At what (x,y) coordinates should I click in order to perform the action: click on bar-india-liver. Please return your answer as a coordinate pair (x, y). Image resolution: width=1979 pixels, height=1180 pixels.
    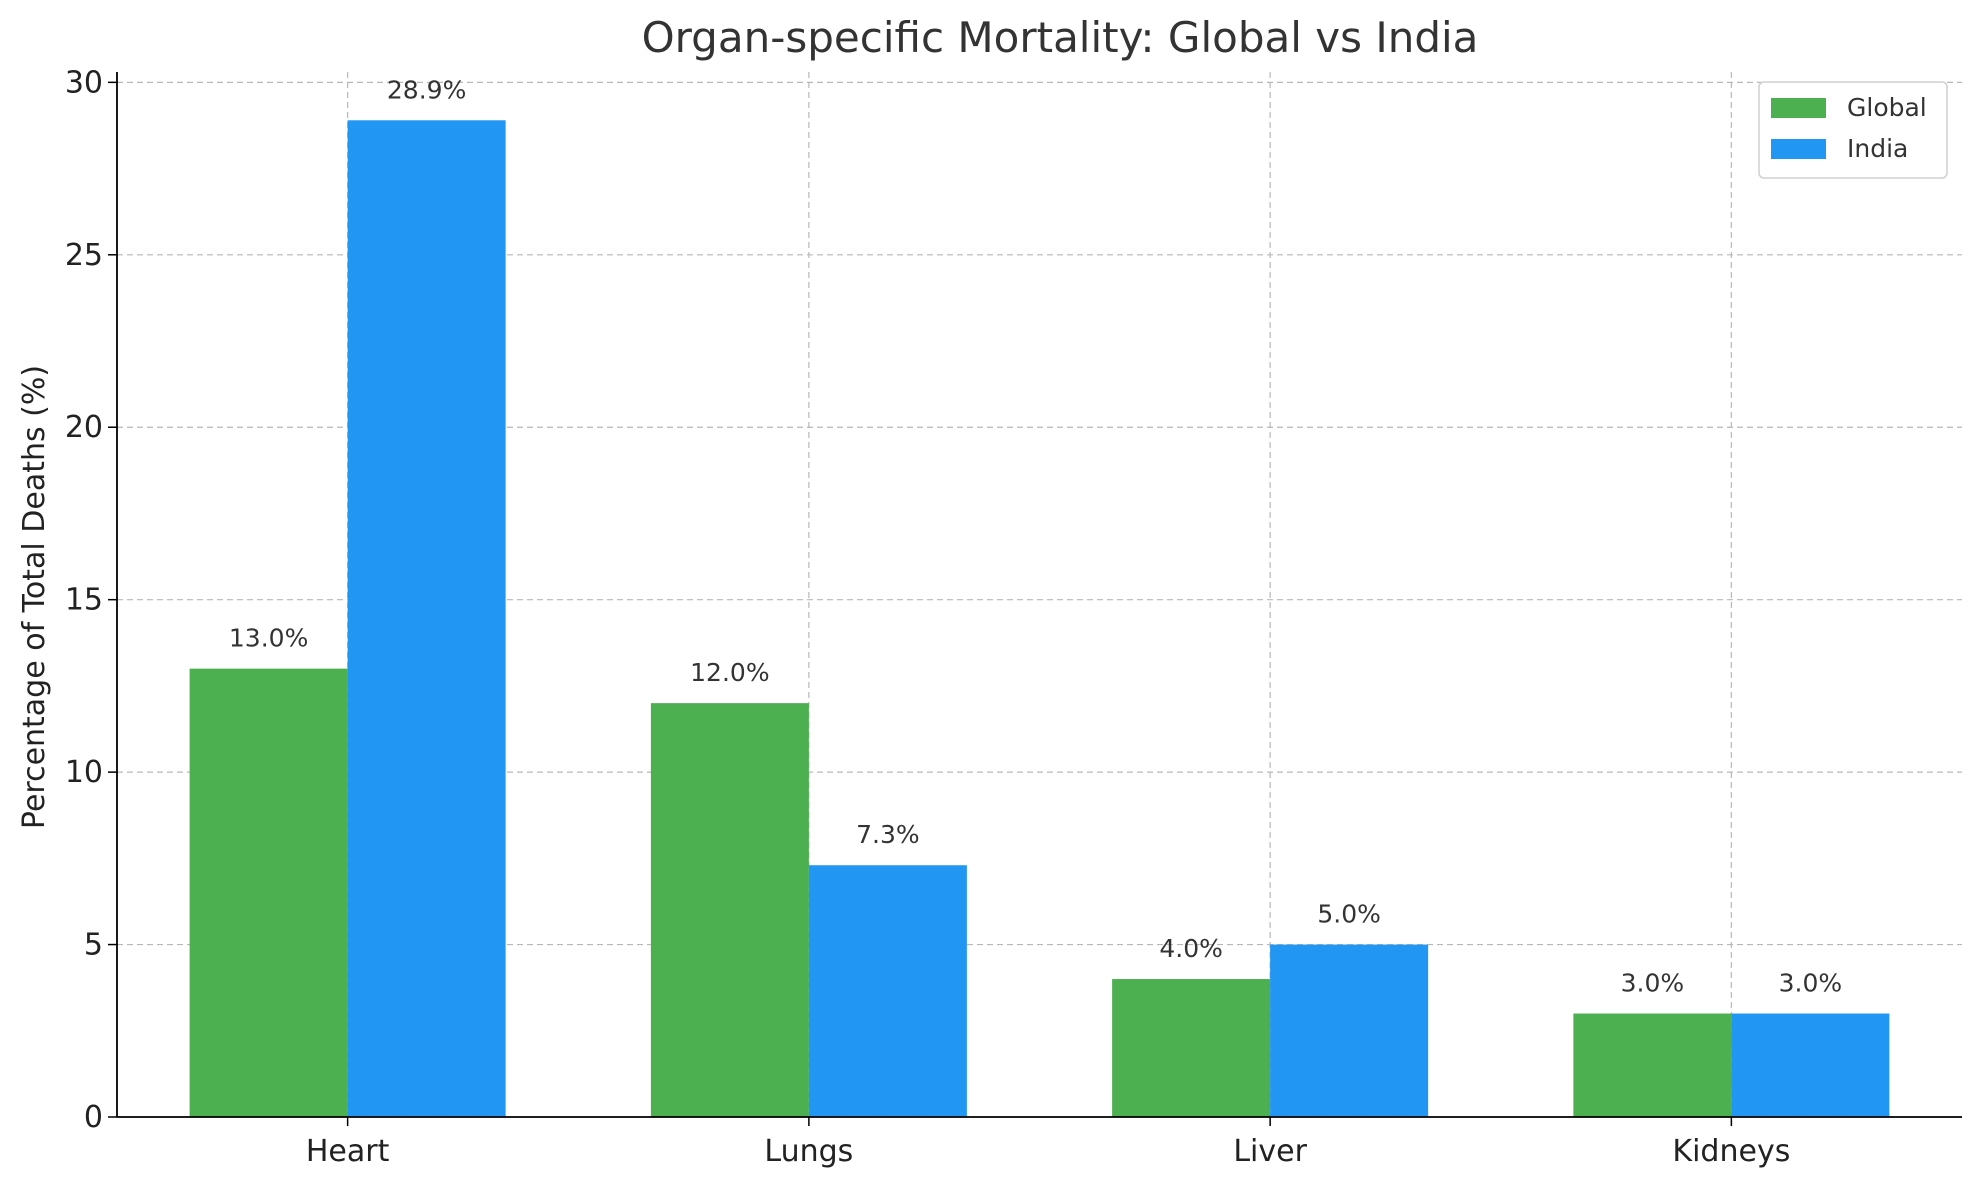
    Looking at the image, I should click on (1349, 1030).